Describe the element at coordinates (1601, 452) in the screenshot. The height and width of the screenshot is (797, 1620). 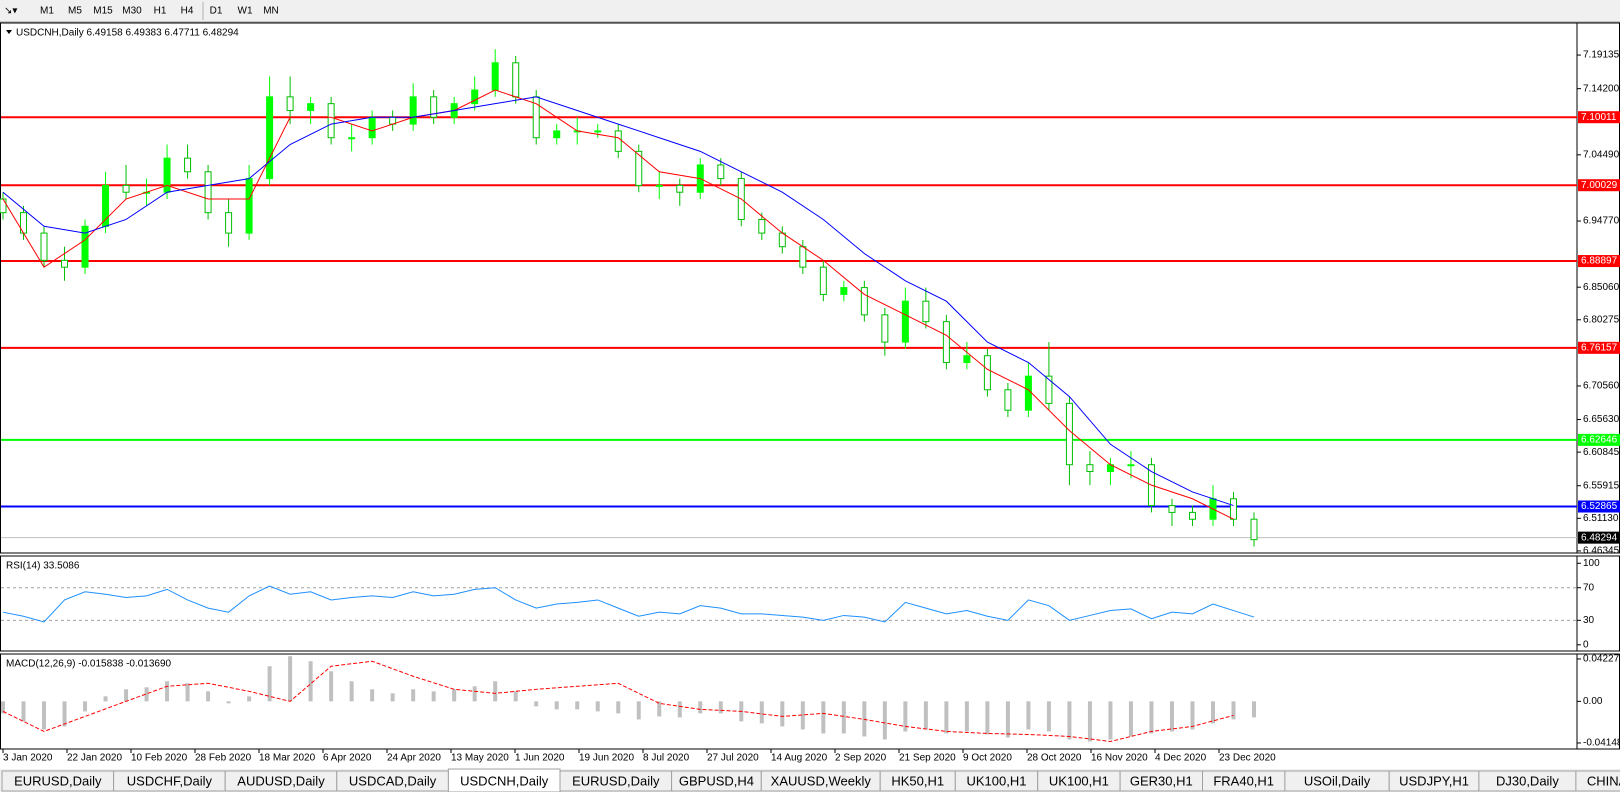
I see `y-tick-label: 6.60845` at that location.